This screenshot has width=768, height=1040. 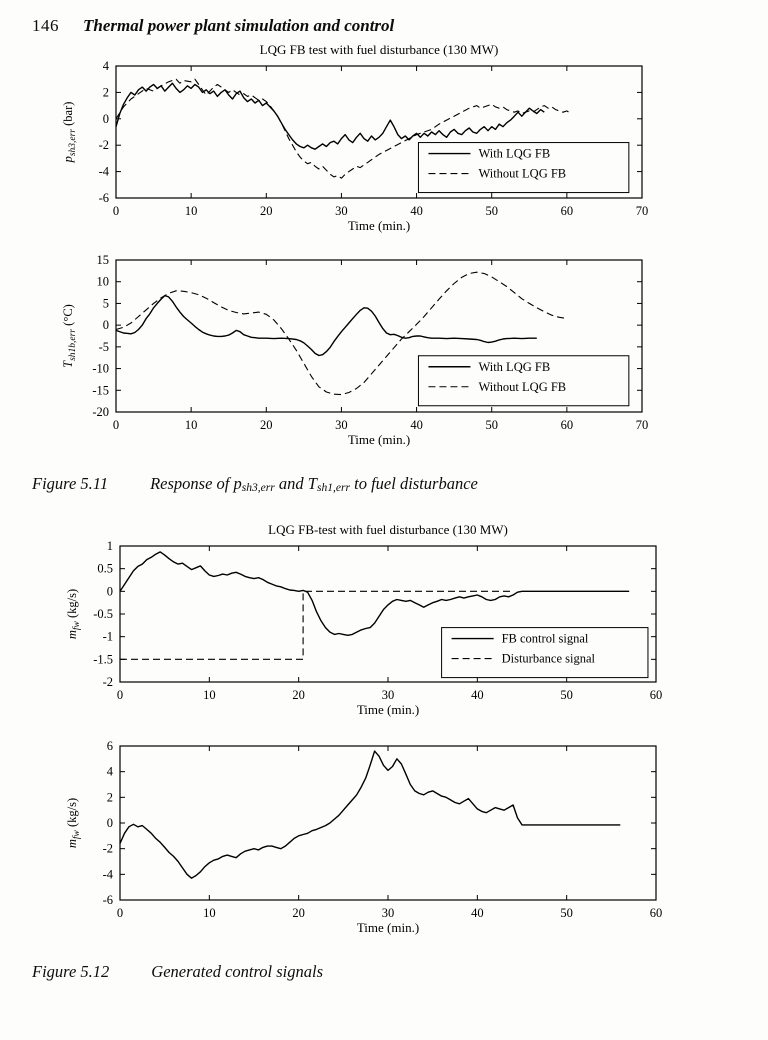 I want to click on svg-text: -0.5, so click(x=103, y=614).